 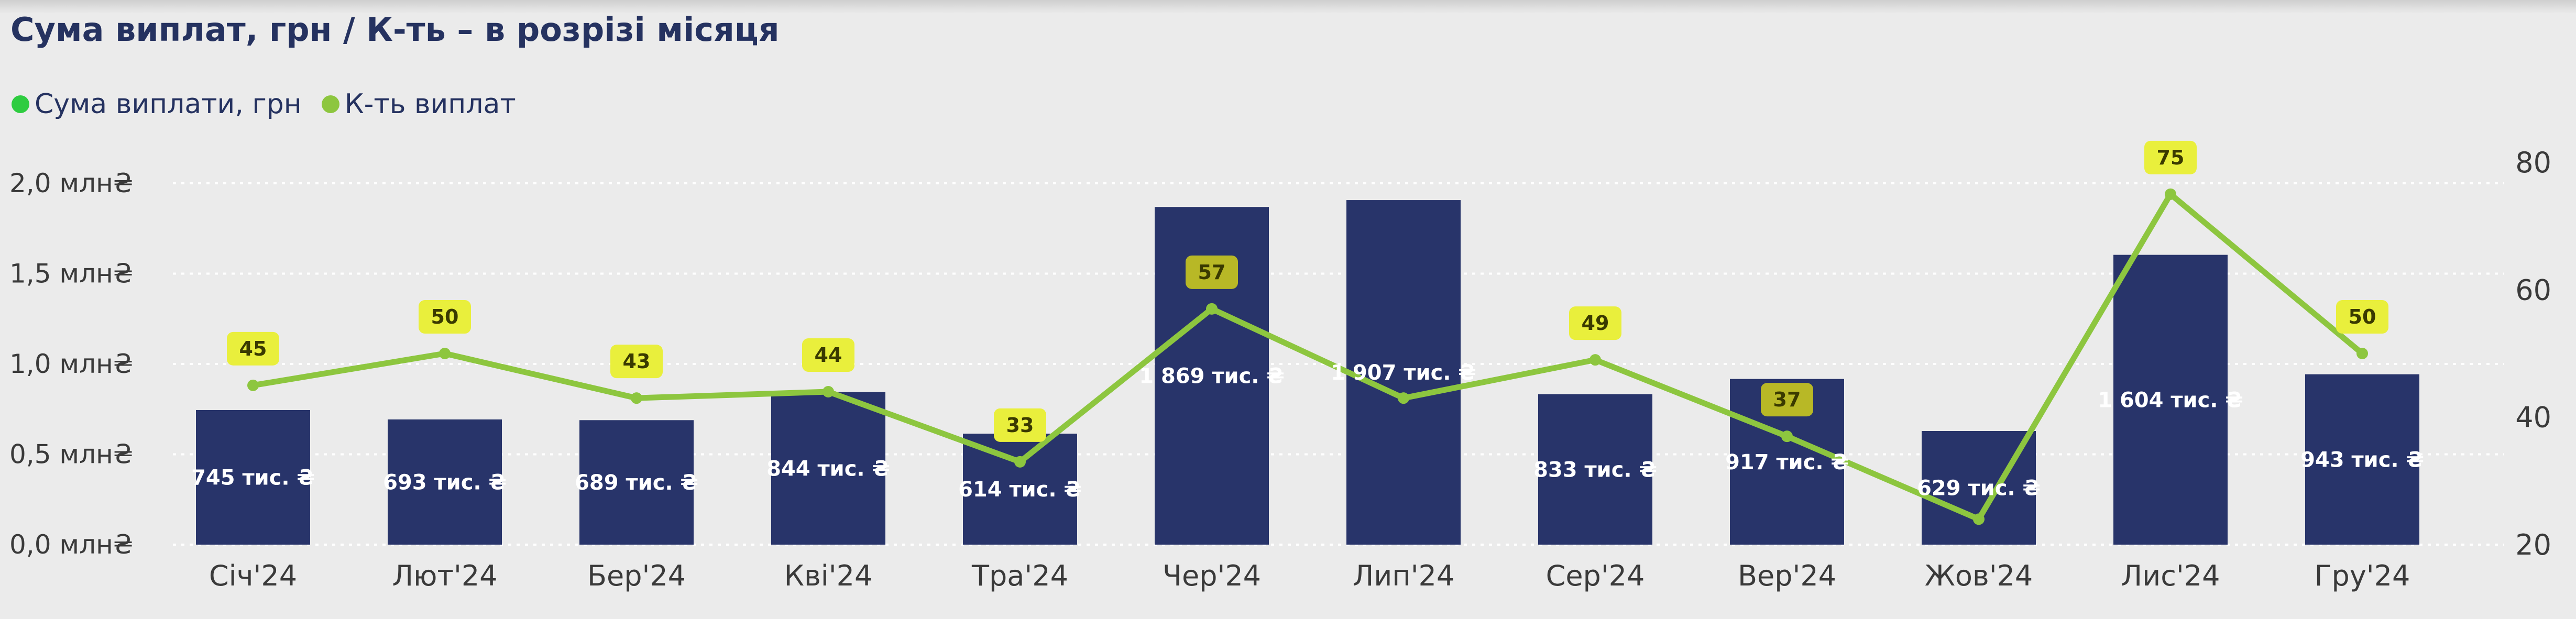 I want to click on x-tick-label: Лис'24, so click(x=2170, y=575).